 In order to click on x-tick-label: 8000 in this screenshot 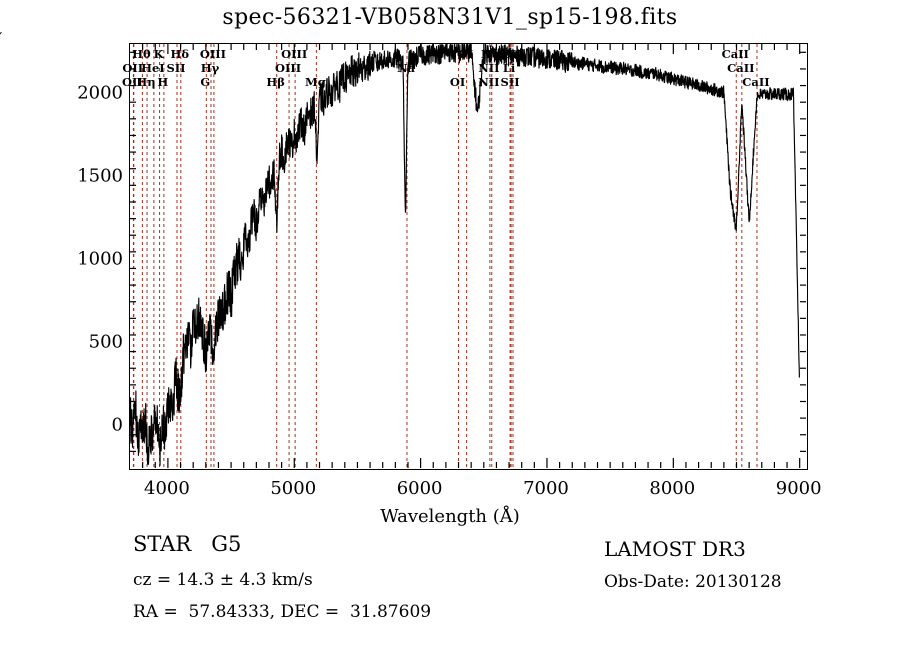, I will do `click(672, 488)`.